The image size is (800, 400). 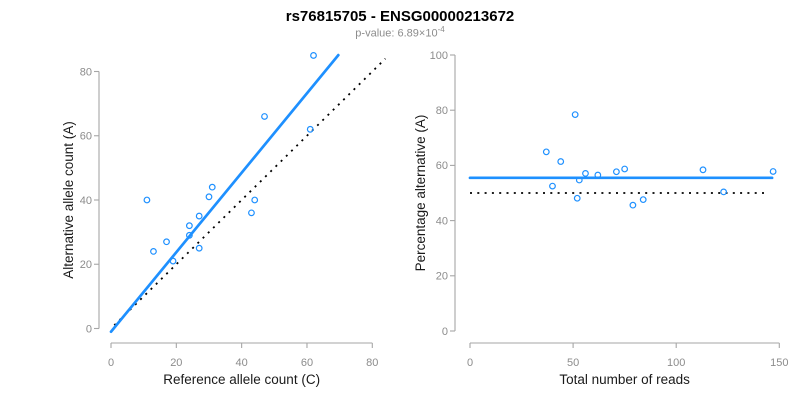 What do you see at coordinates (372, 363) in the screenshot?
I see `x-tick-label: 80` at bounding box center [372, 363].